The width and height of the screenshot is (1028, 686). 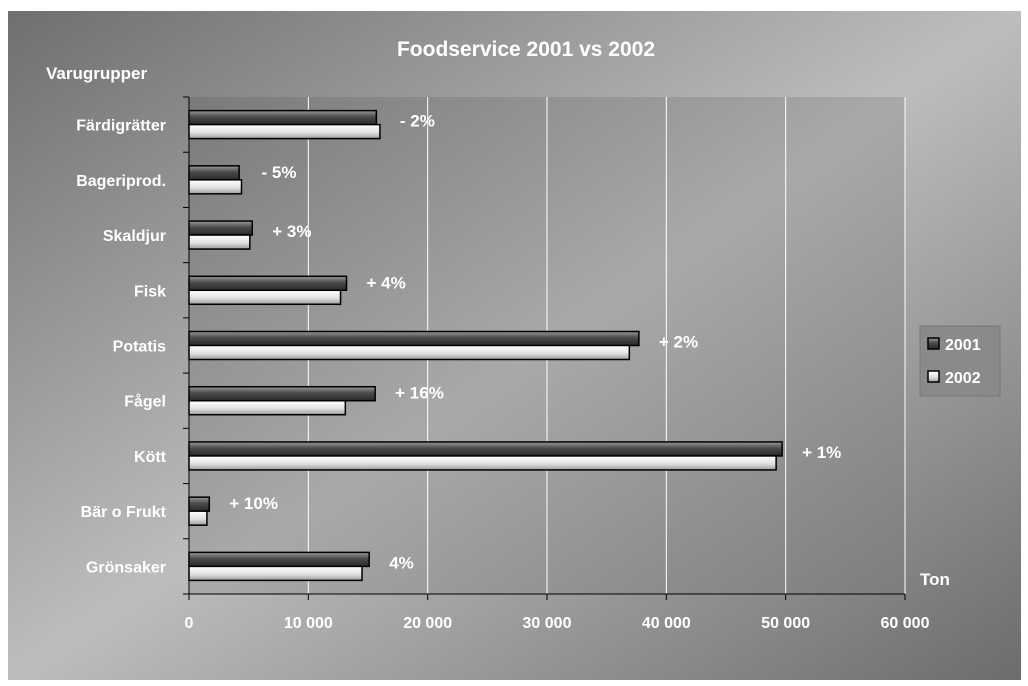 What do you see at coordinates (284, 131) in the screenshot?
I see `bar-fardigratter-2002` at bounding box center [284, 131].